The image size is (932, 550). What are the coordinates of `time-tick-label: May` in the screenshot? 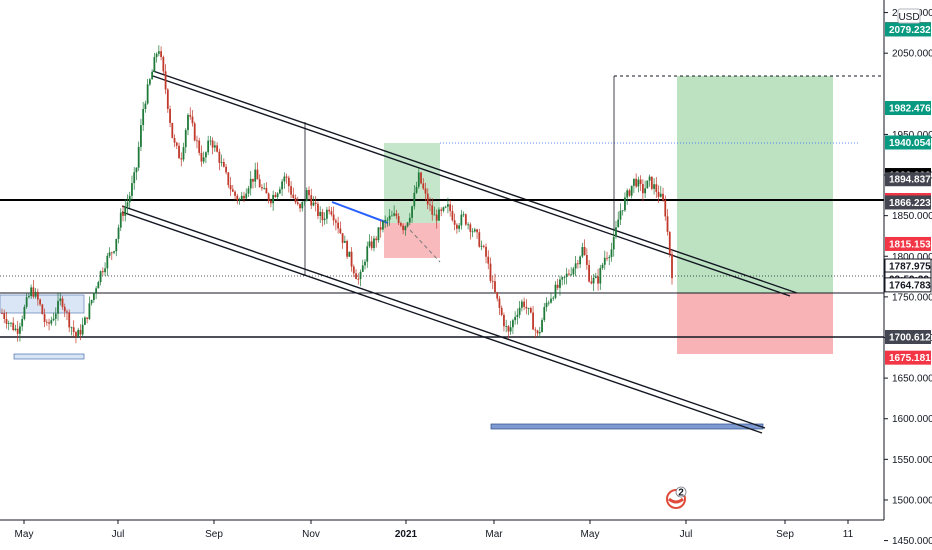 It's located at (24, 534).